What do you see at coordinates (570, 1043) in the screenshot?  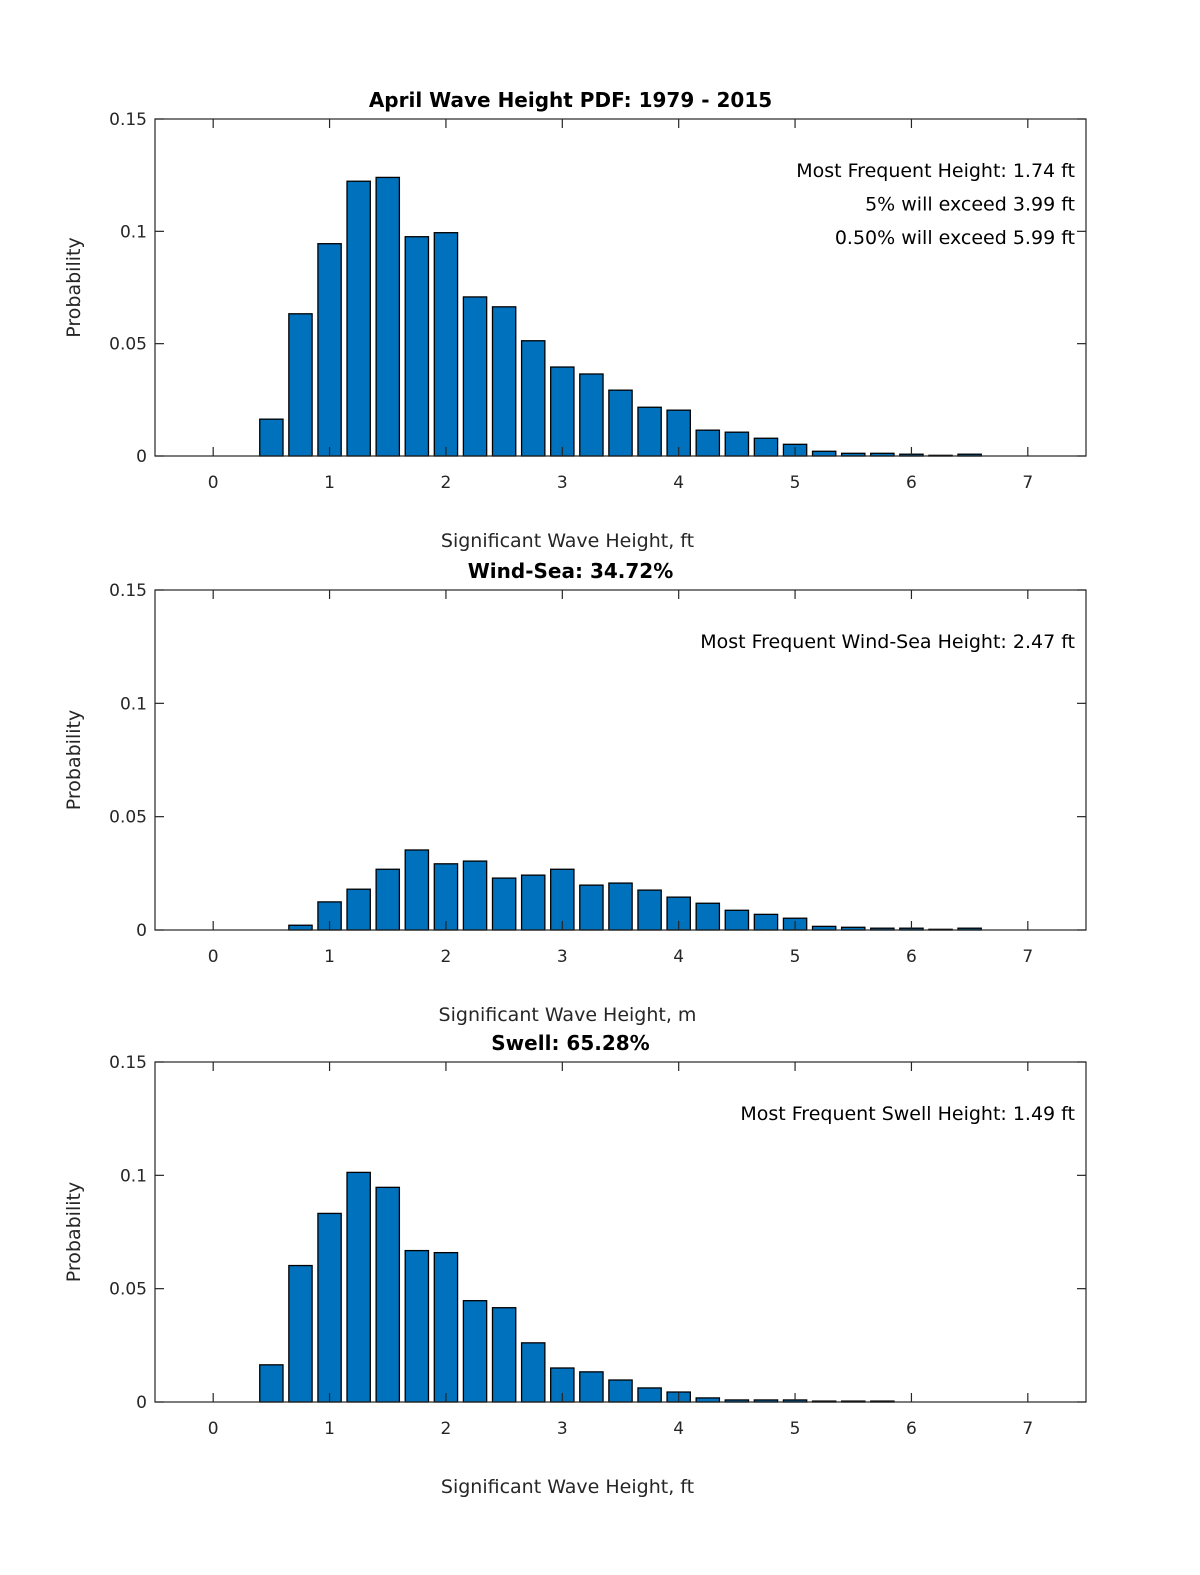 I see `chart-title: Swell: 65.28%` at bounding box center [570, 1043].